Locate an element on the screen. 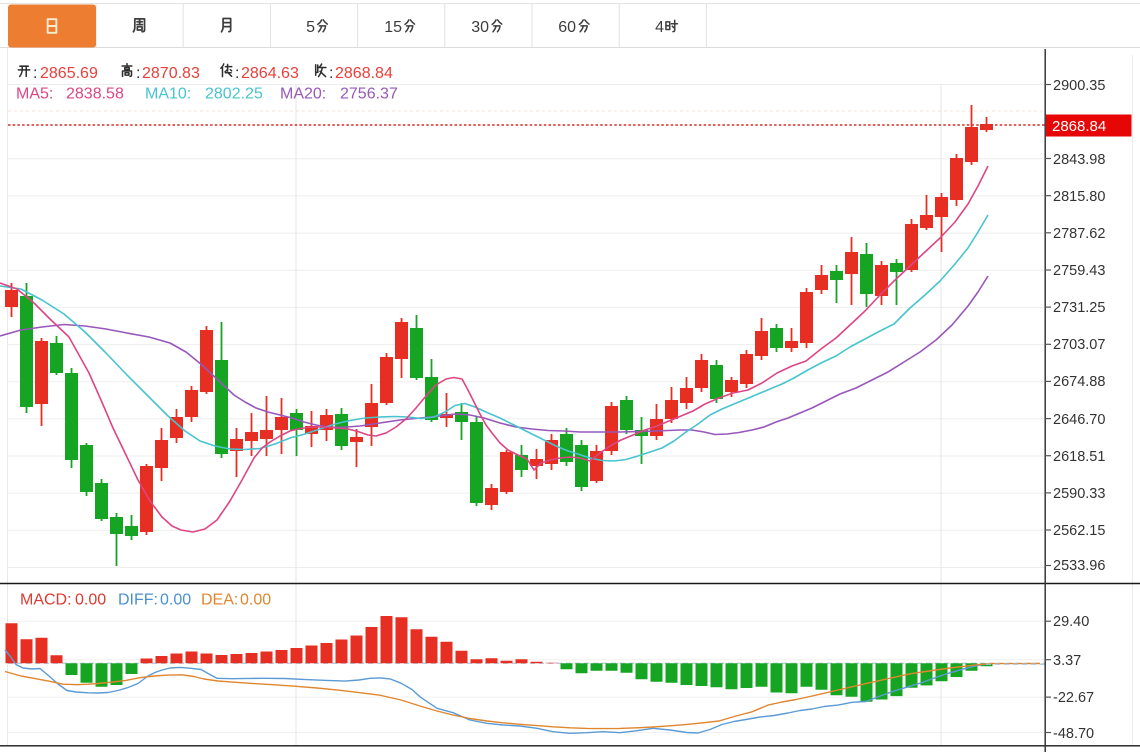 This screenshot has height=752, width=1140. svg-text: 2562.15 is located at coordinates (1079, 531).